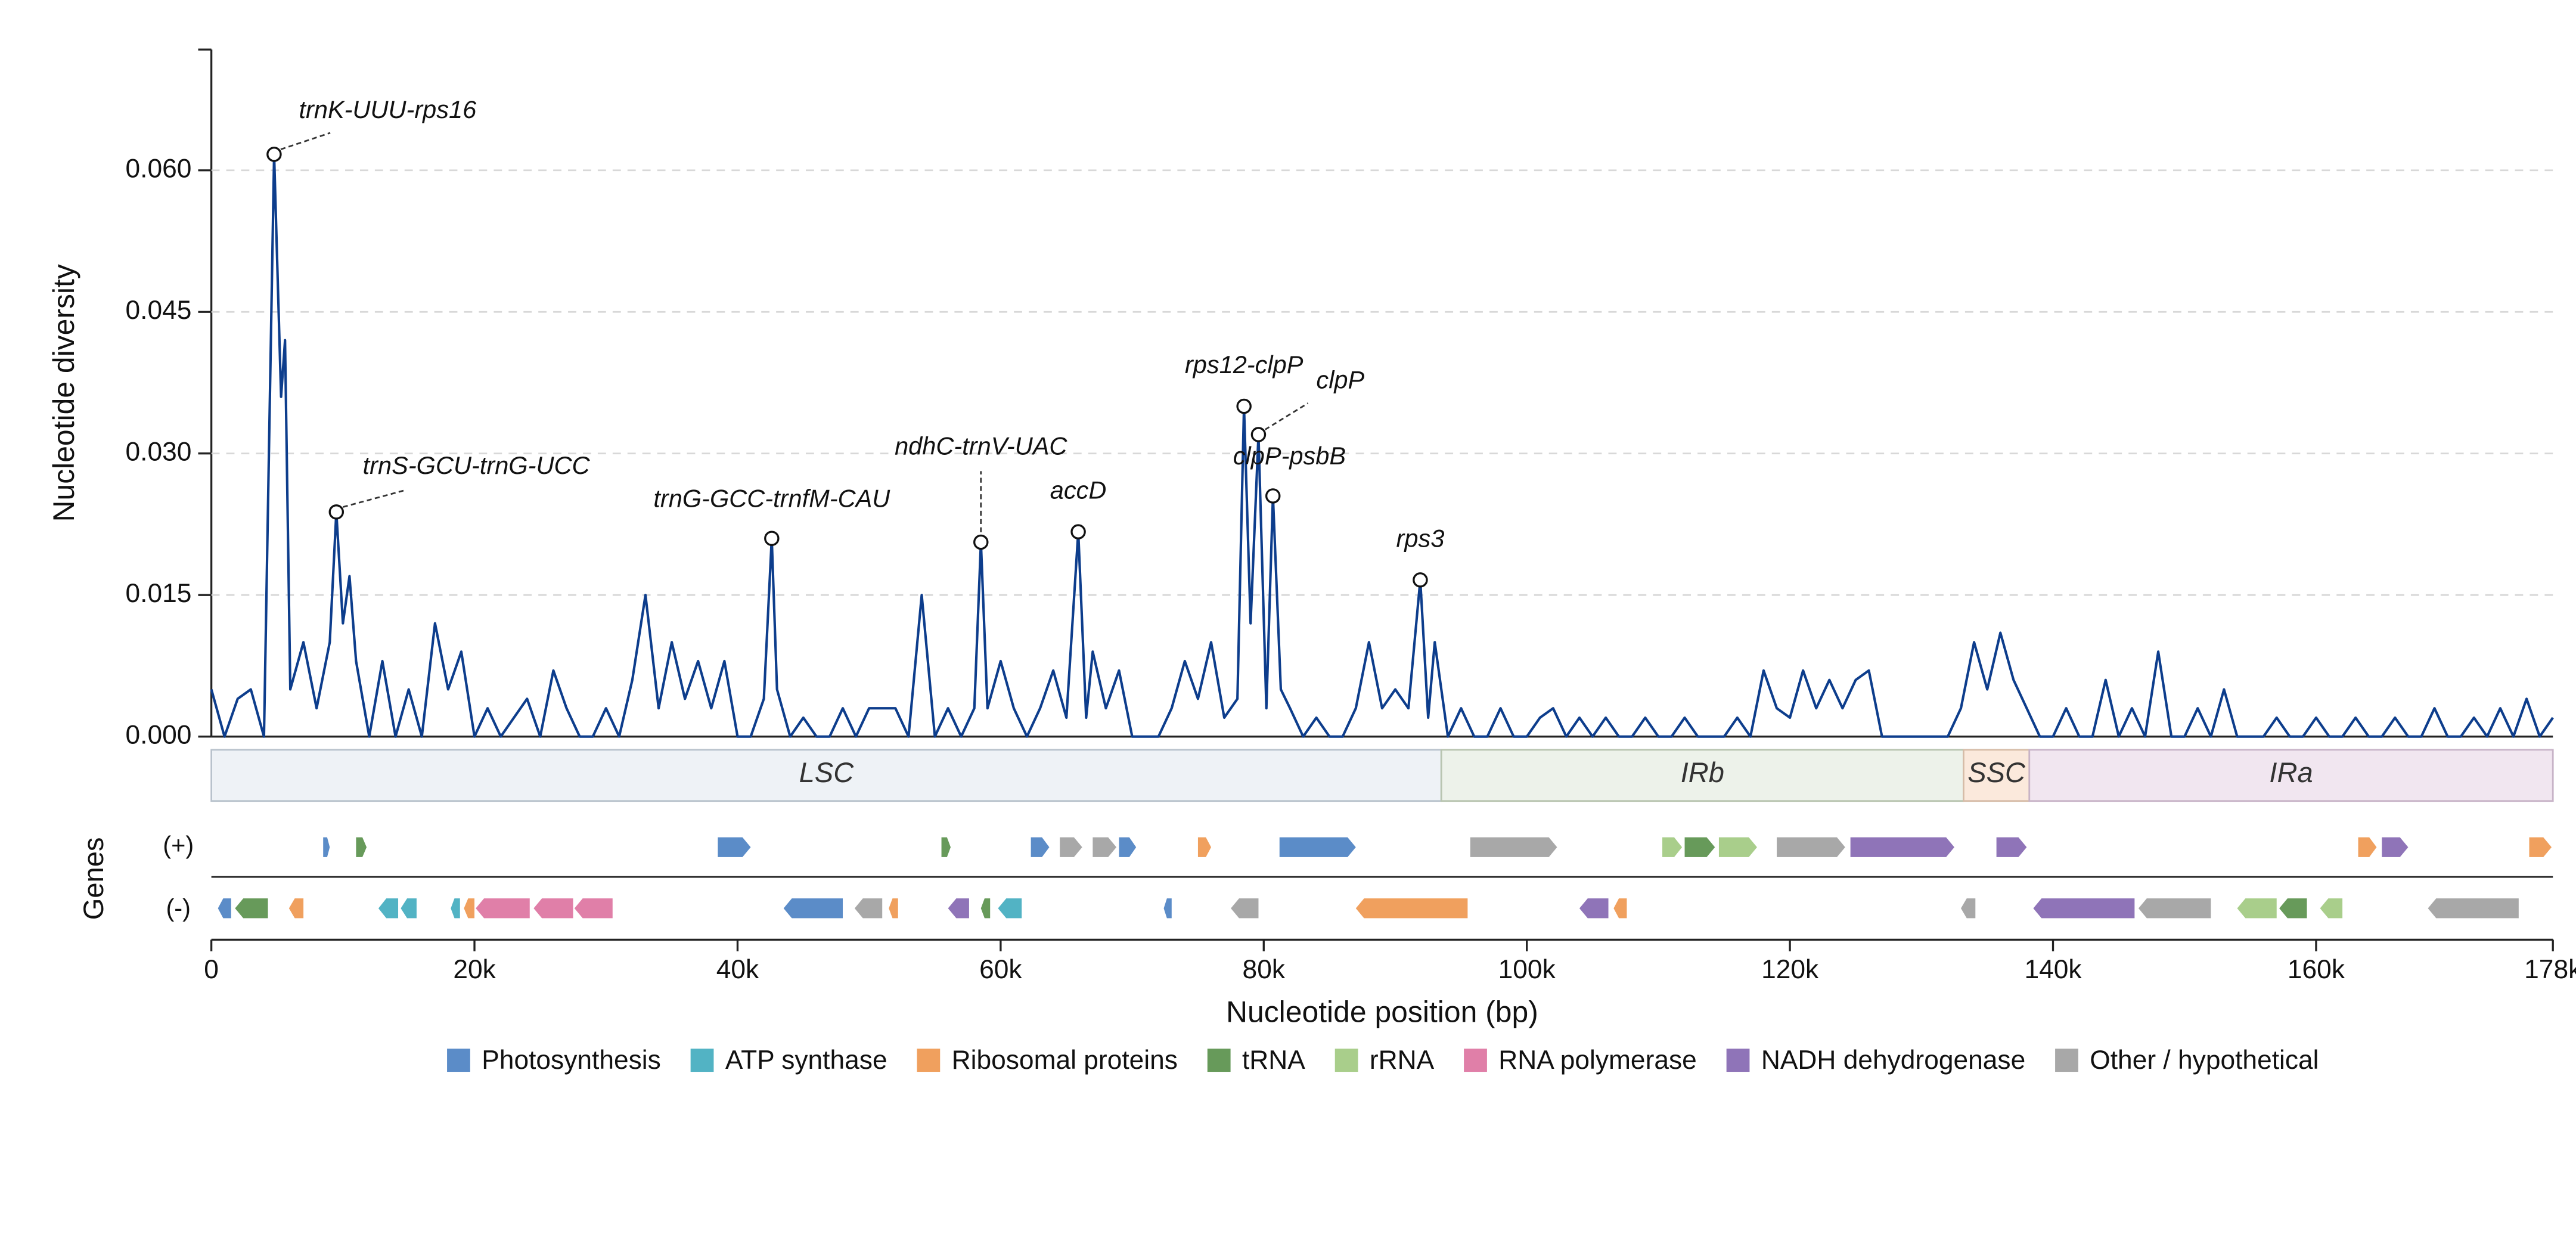  I want to click on y-tick-label: 0.045, so click(158, 310).